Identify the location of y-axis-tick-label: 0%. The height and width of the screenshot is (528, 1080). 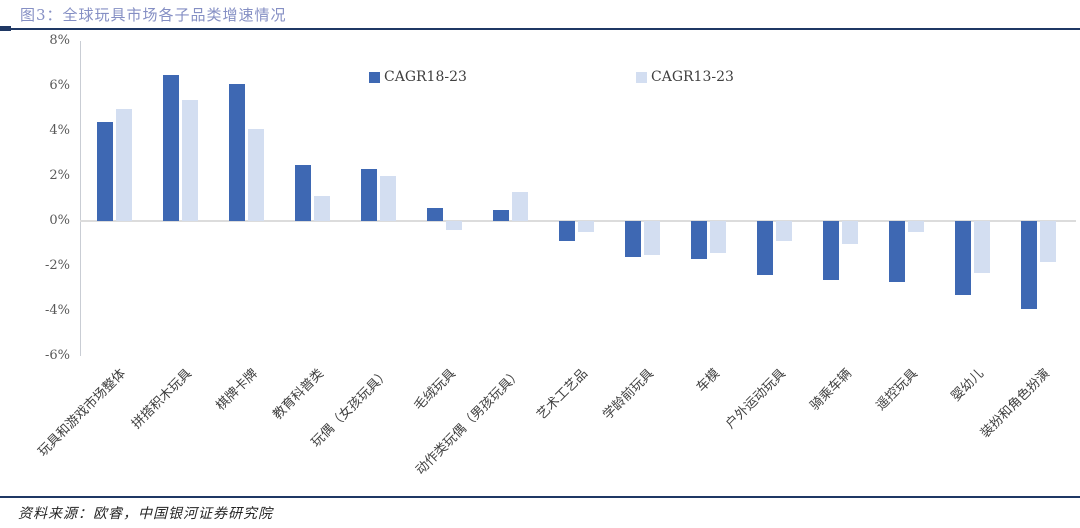
(59, 220).